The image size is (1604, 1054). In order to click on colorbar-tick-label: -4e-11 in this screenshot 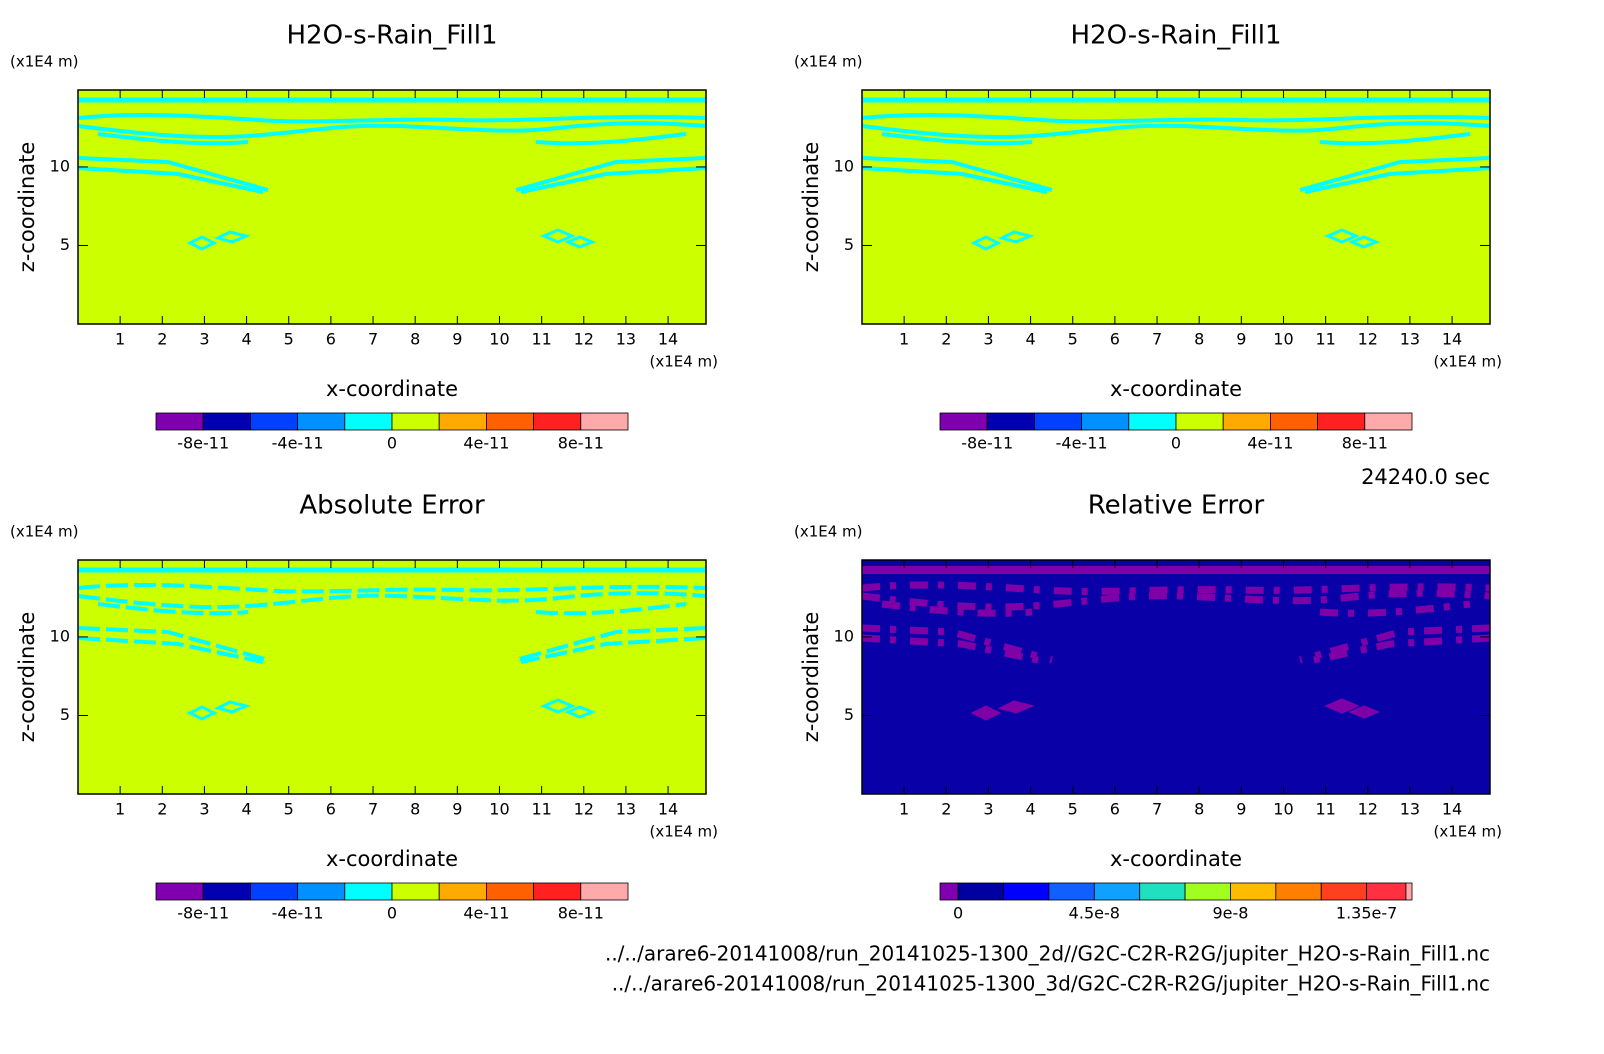, I will do `click(298, 443)`.